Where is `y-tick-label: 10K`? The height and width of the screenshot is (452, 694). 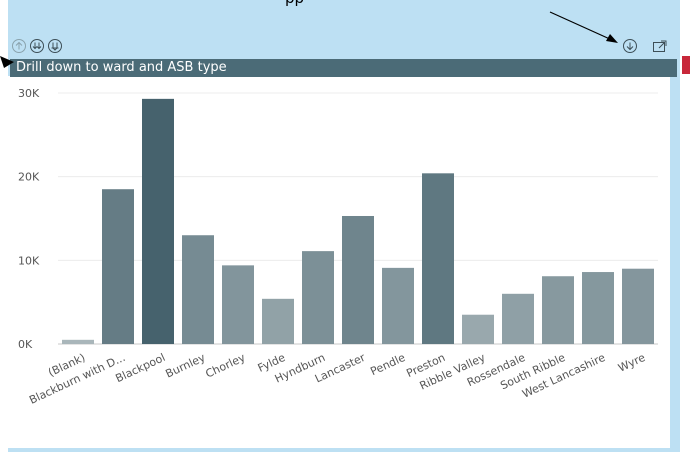 y-tick-label: 10K is located at coordinates (29, 260).